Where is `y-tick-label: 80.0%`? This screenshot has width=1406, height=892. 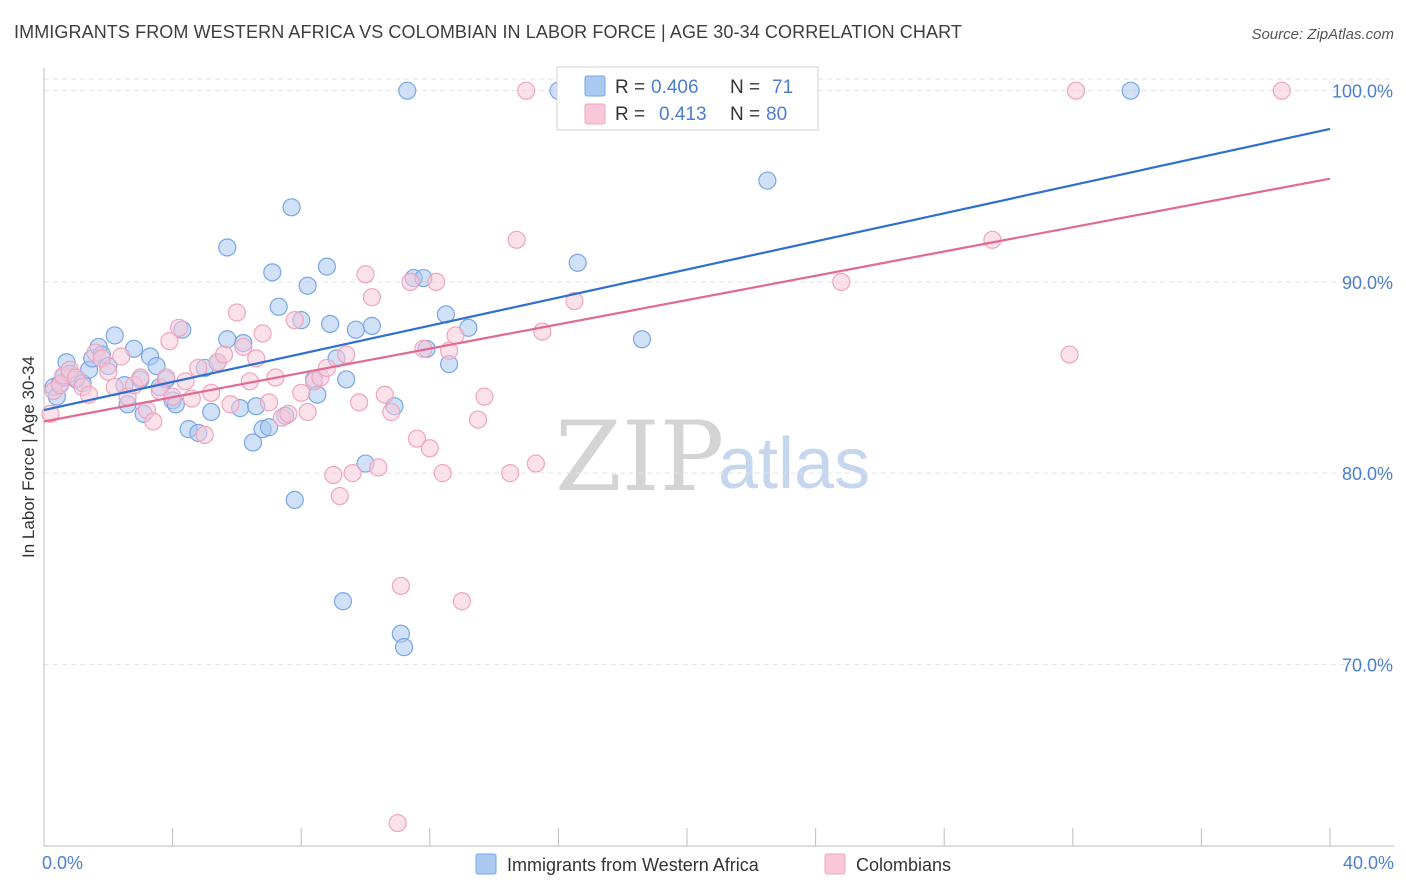
y-tick-label: 80.0% is located at coordinates (1367, 474).